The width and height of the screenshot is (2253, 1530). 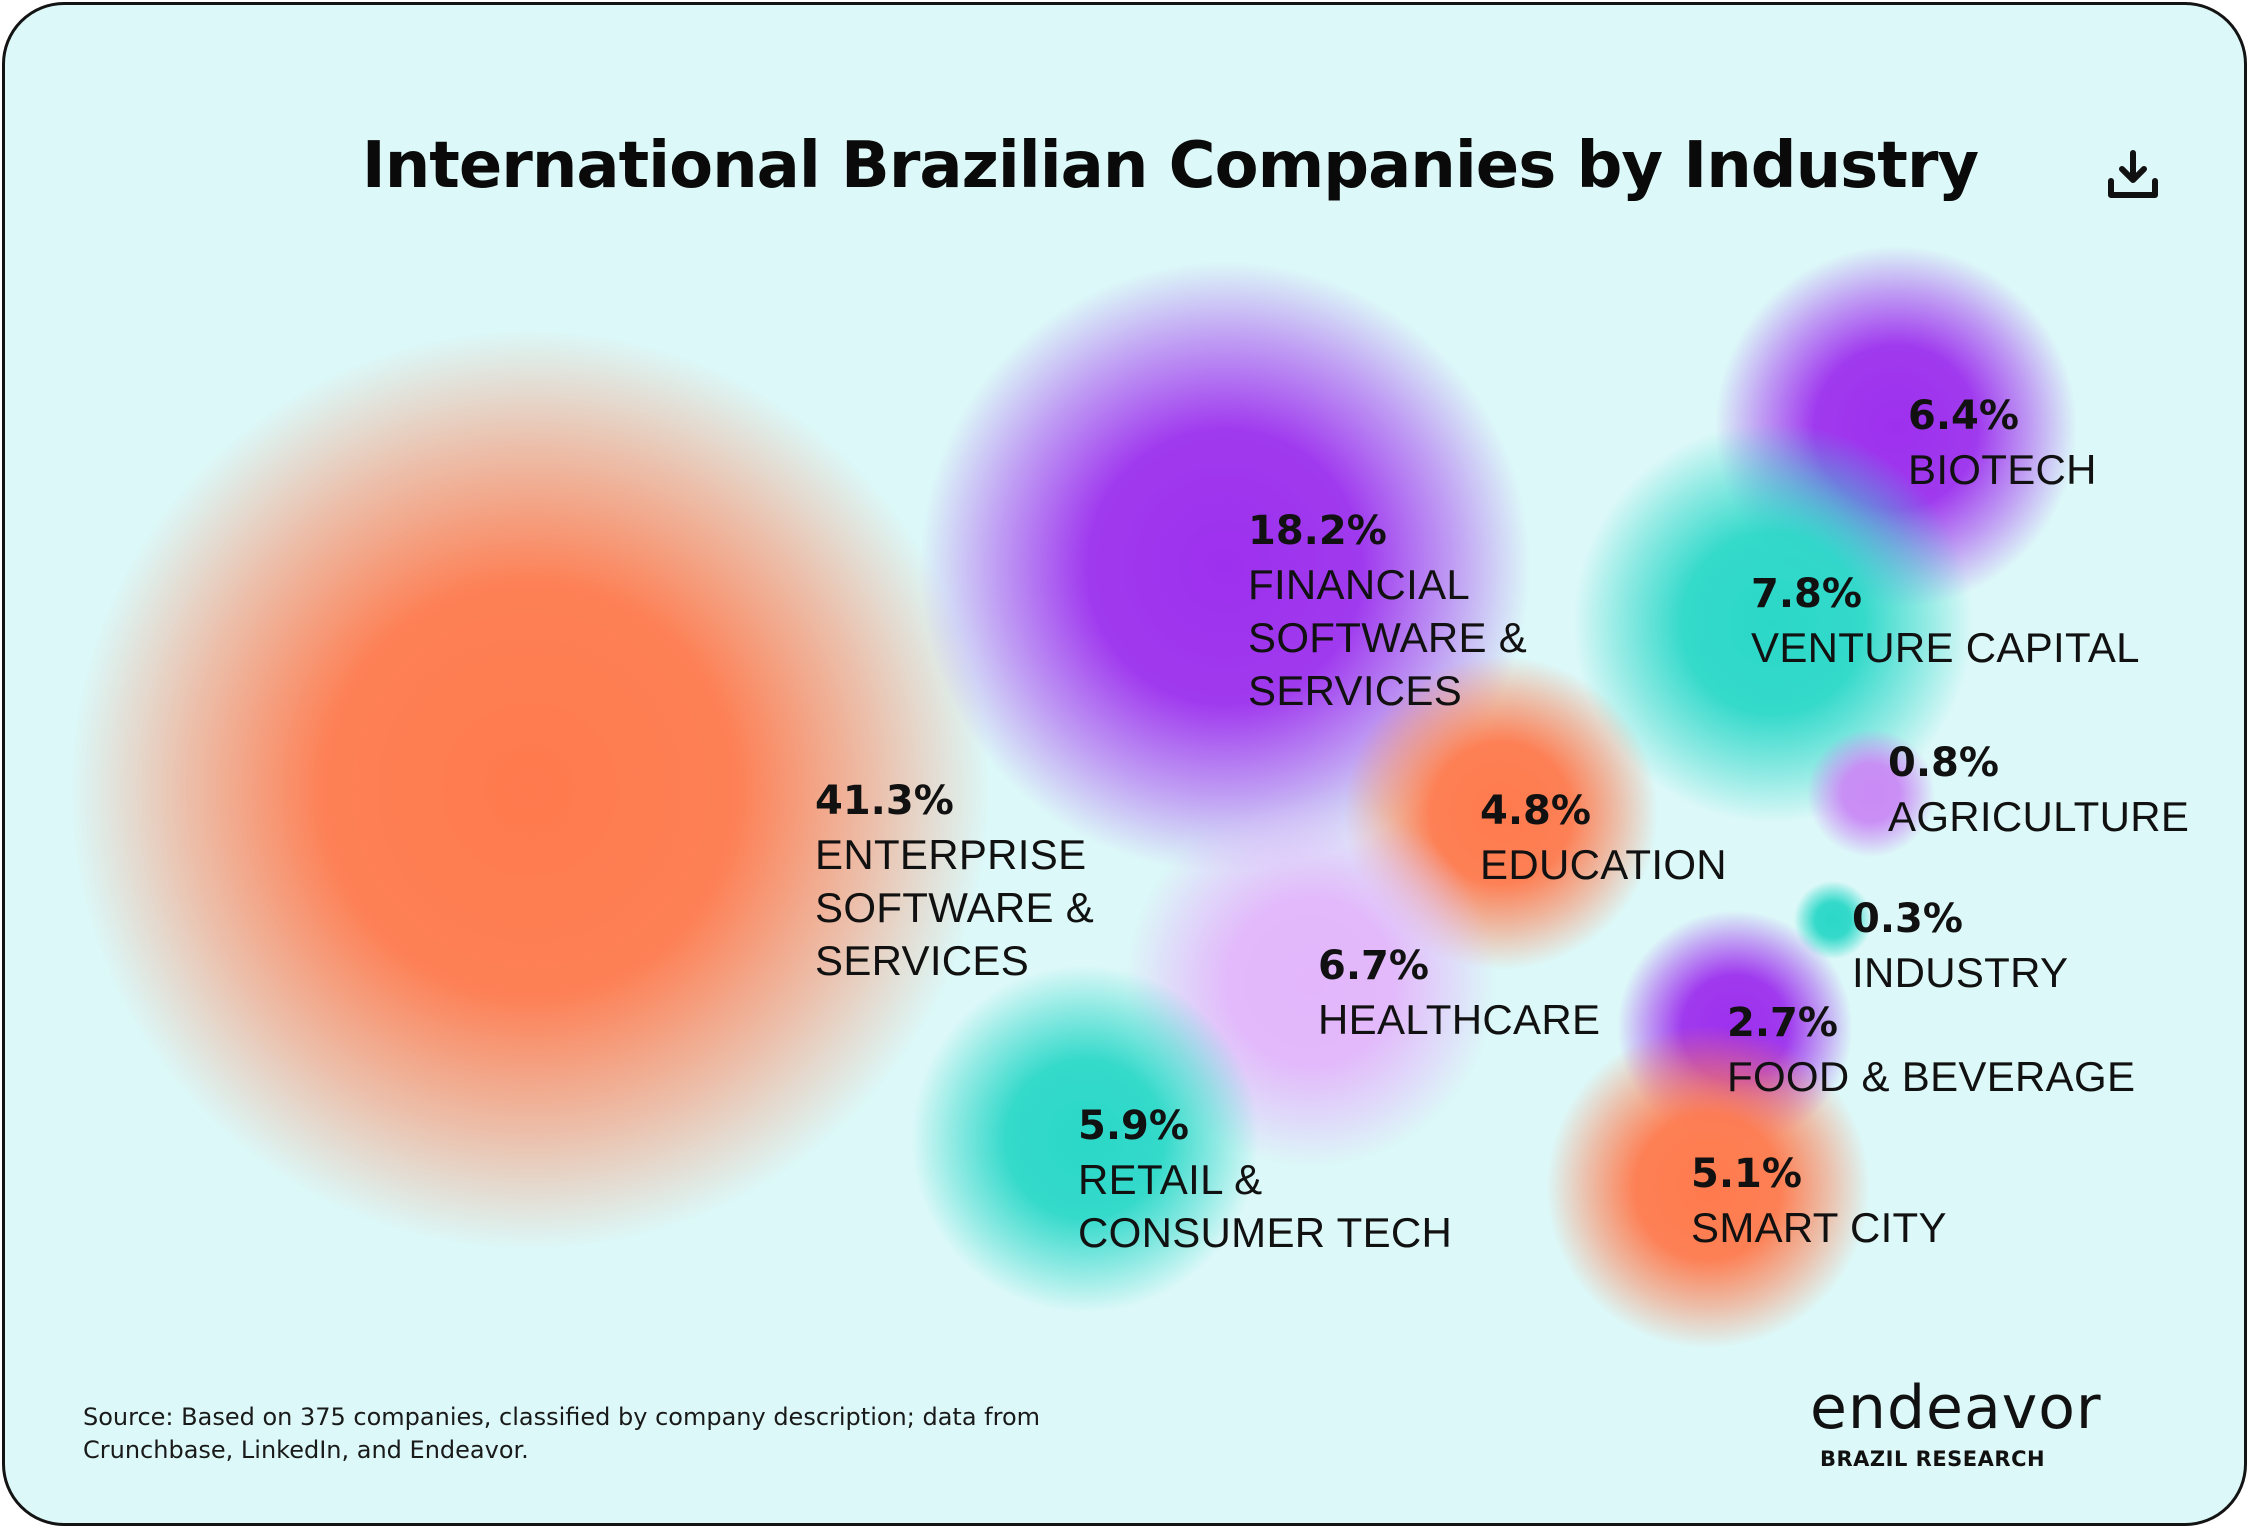 I want to click on category-label: ENTERPRISE SOFTWARE & SERVICES, so click(x=955, y=907).